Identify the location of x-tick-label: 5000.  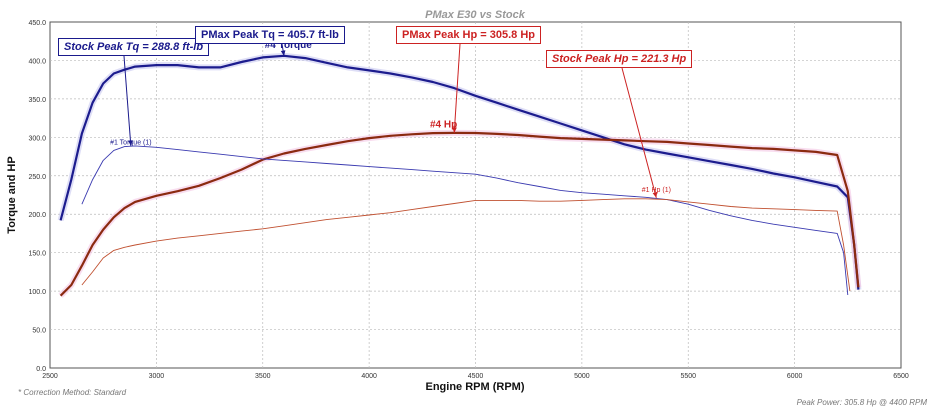
(582, 376).